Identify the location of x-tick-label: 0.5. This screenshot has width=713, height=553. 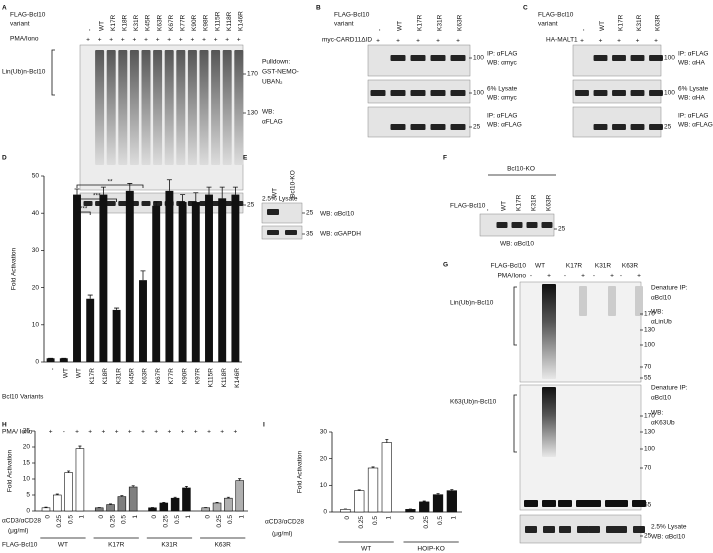
(375, 520).